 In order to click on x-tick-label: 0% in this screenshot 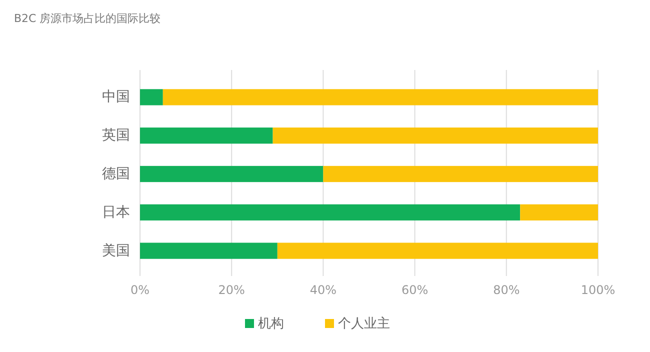, I will do `click(140, 290)`.